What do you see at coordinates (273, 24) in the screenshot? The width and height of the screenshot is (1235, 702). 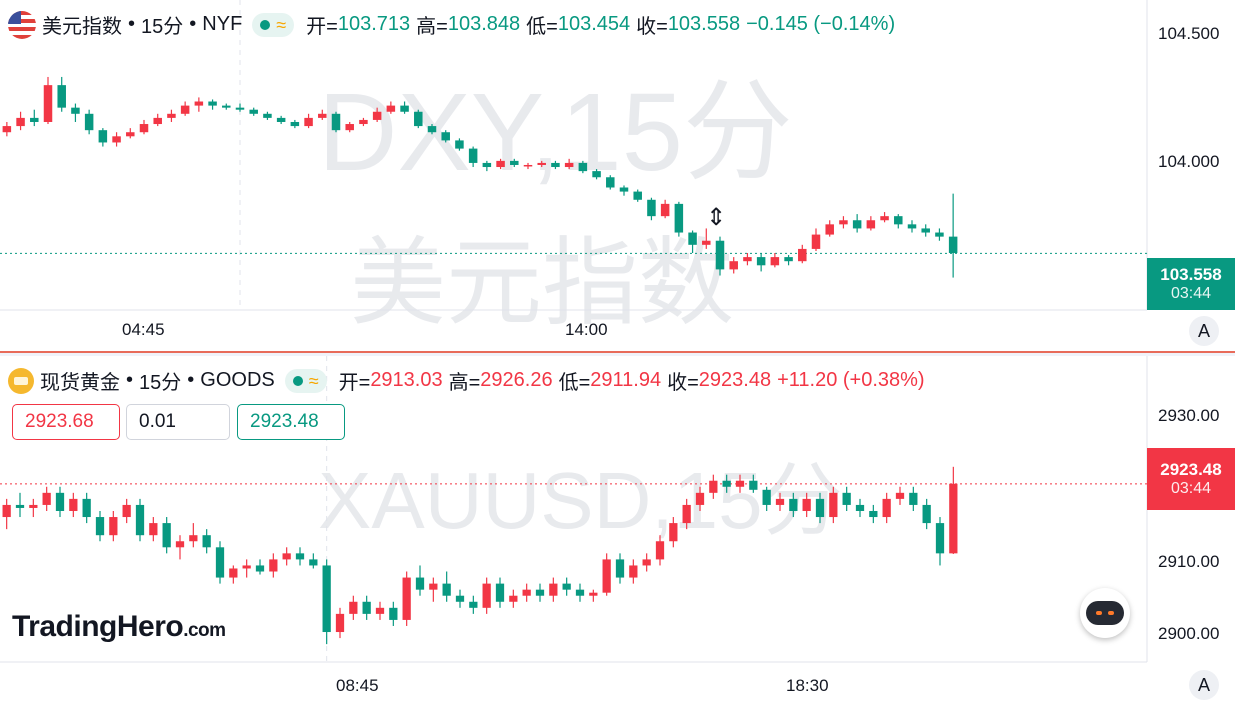 I see `dxy-market-status-pill: ≈` at bounding box center [273, 24].